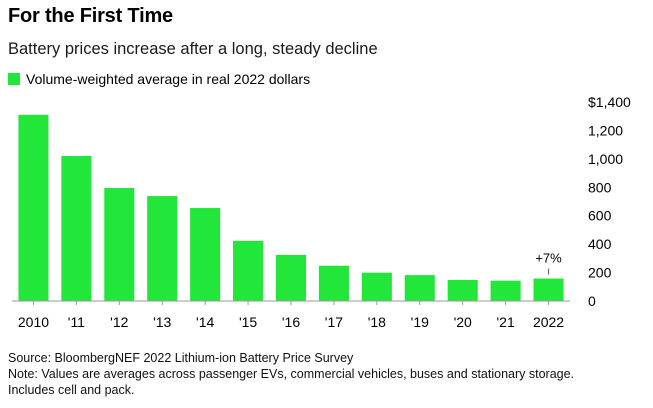  Describe the element at coordinates (609, 102) in the screenshot. I see `y-tick-label: $1,400` at that location.